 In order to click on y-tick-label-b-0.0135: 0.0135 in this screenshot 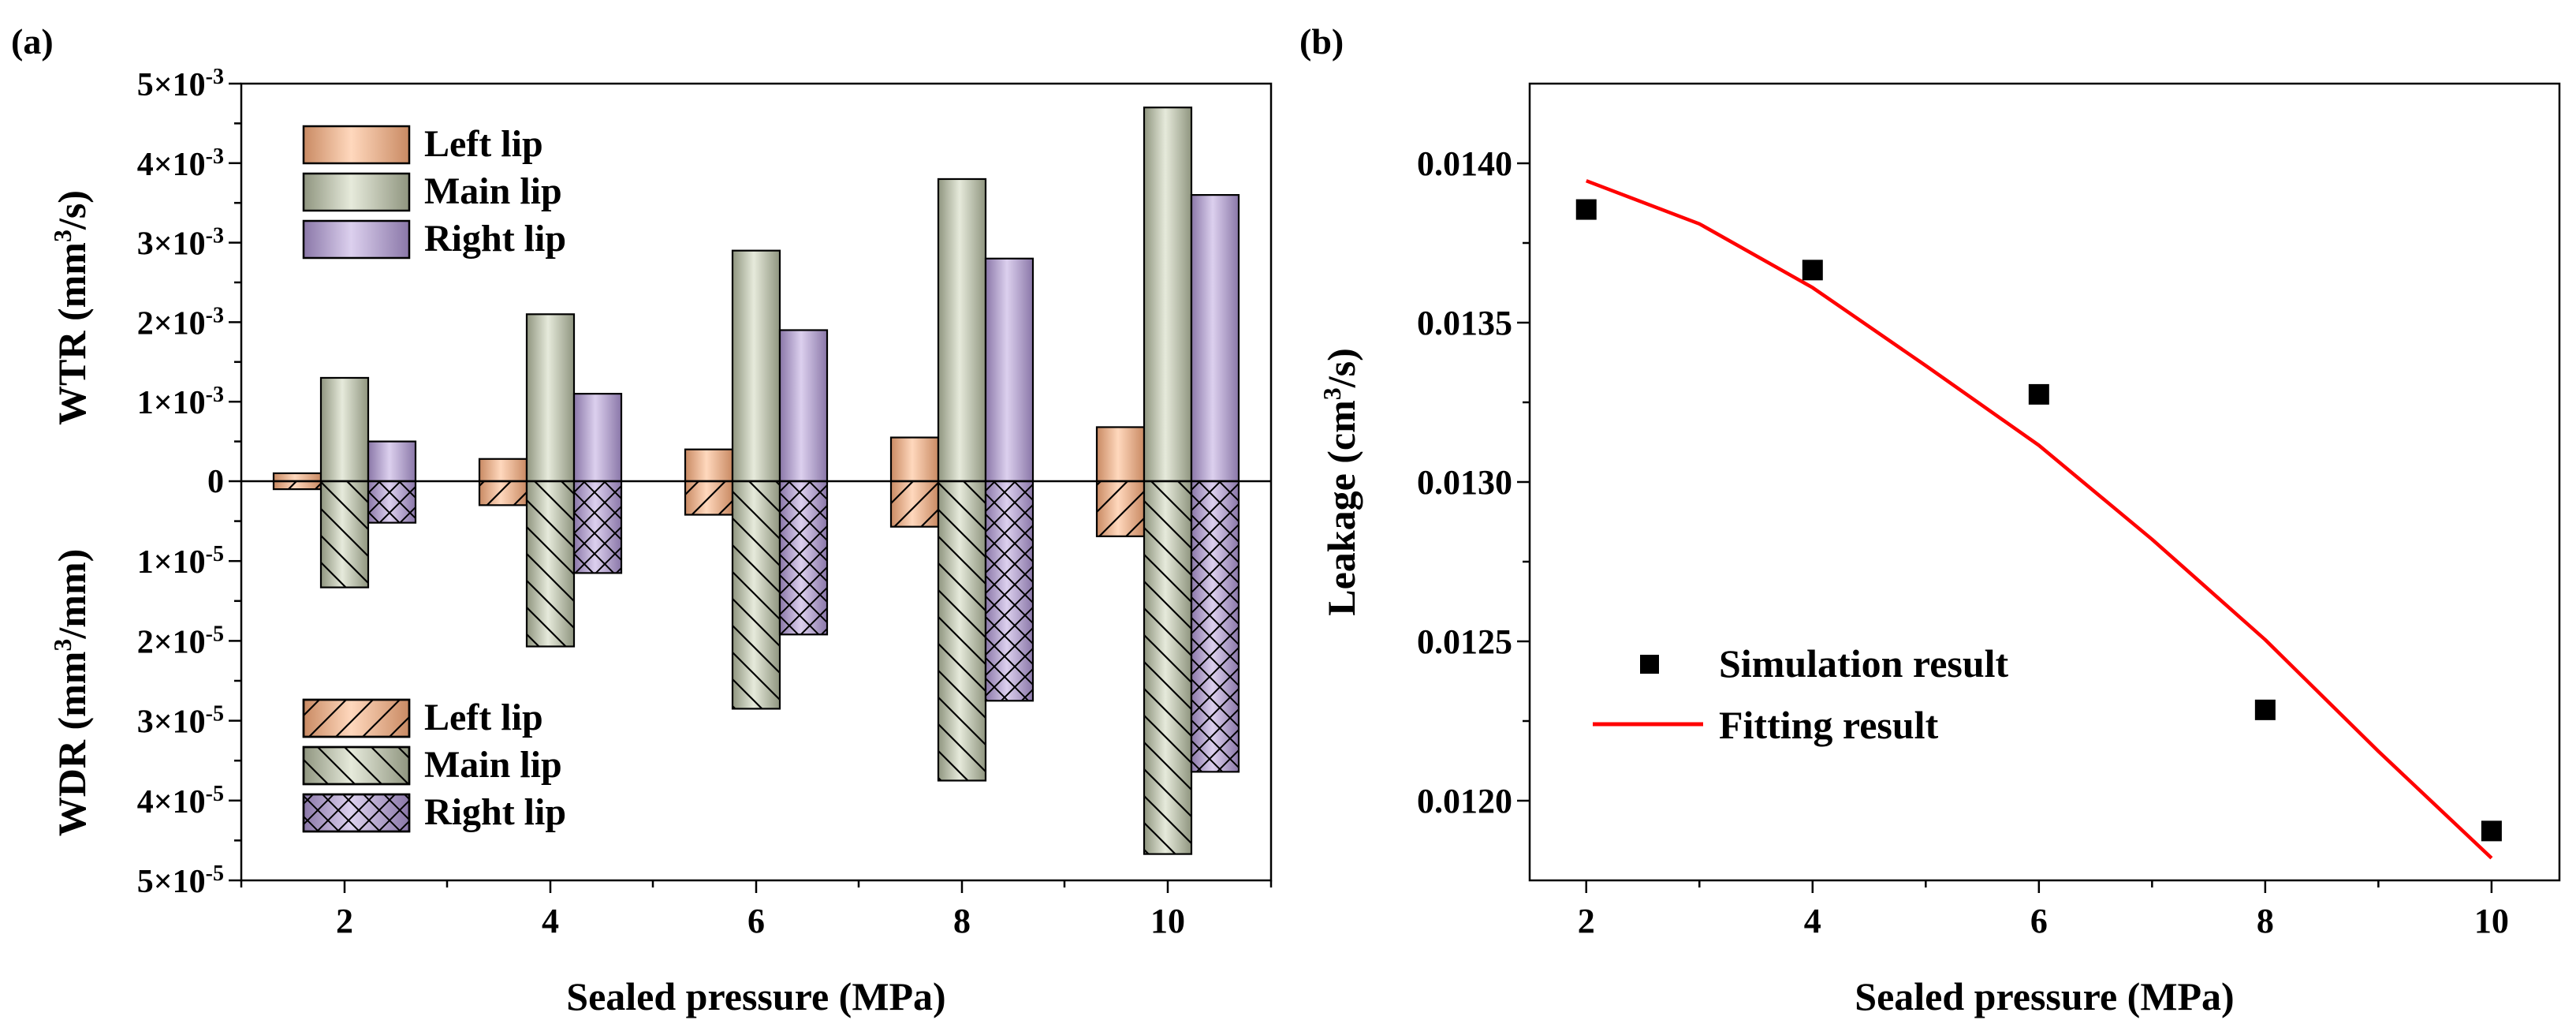, I will do `click(1464, 323)`.